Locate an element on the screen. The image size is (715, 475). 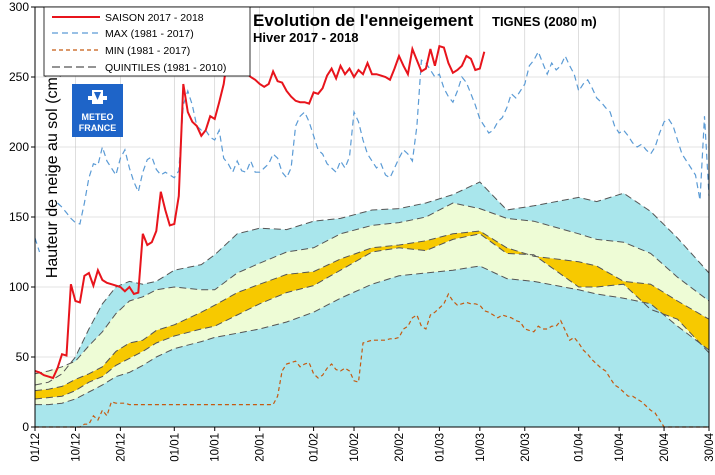
chart-station: TIGNES (2080 m) is located at coordinates (544, 21).